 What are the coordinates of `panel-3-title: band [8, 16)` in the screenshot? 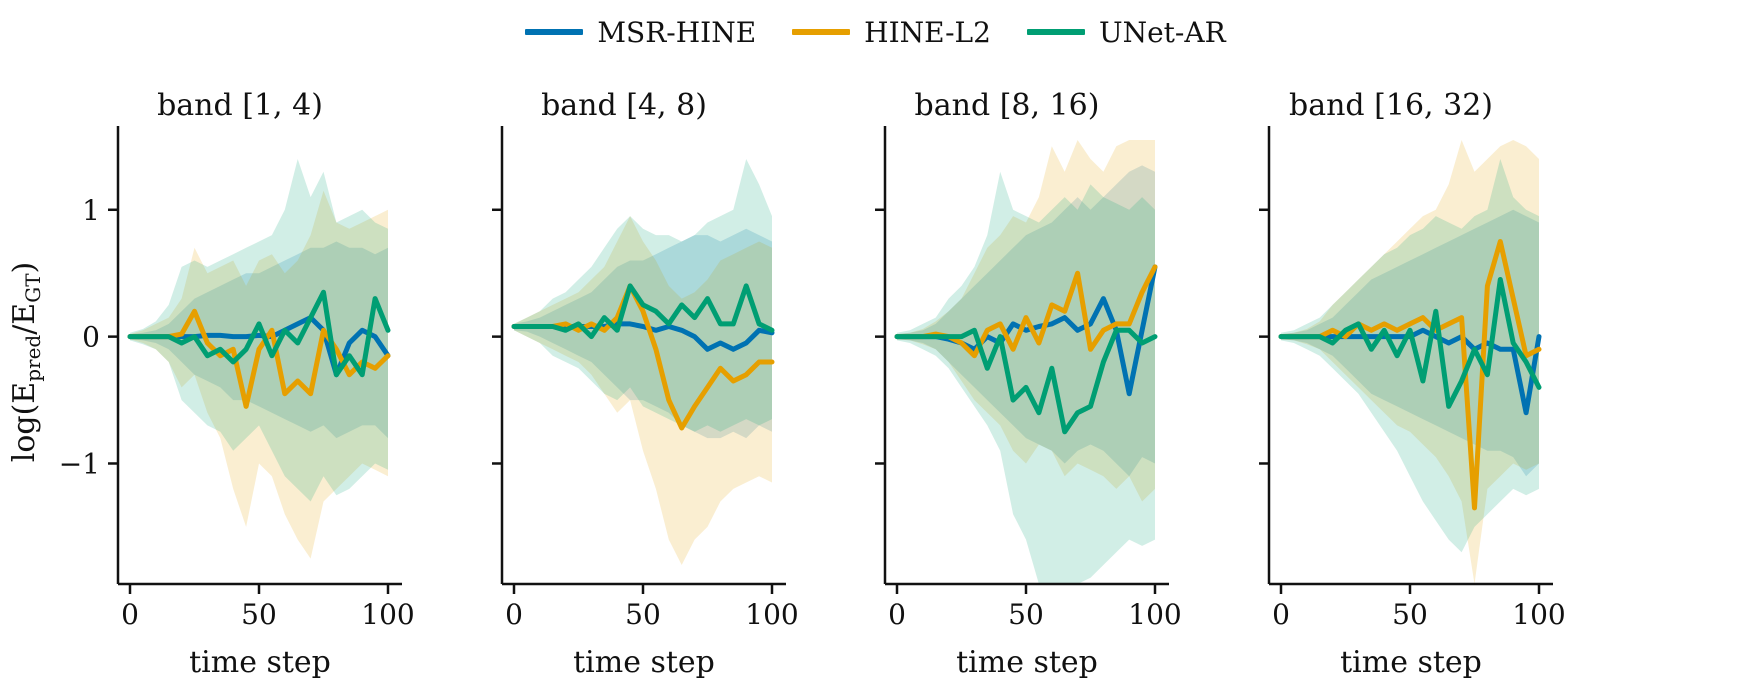 It's located at (1007, 105).